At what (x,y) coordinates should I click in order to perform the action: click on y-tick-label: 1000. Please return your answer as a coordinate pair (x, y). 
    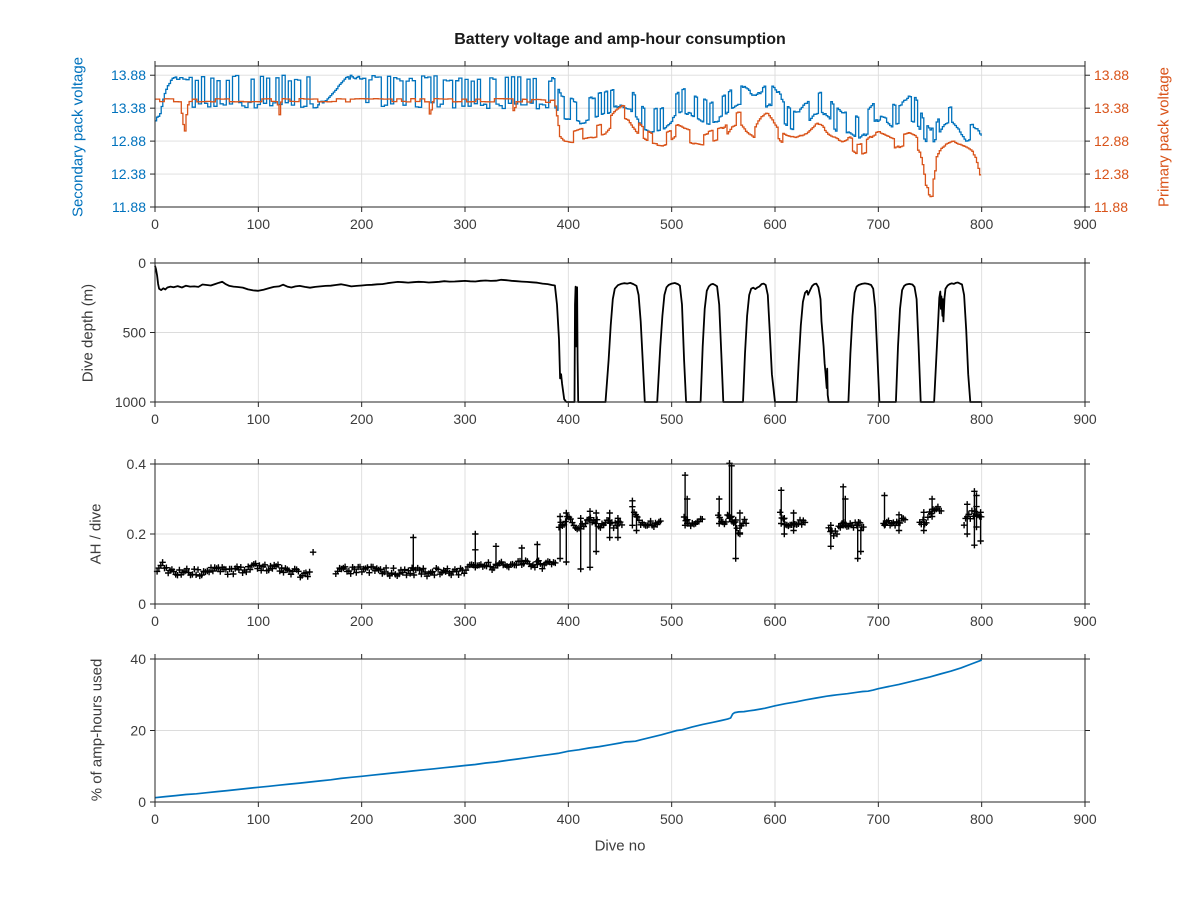
    Looking at the image, I should click on (130, 402).